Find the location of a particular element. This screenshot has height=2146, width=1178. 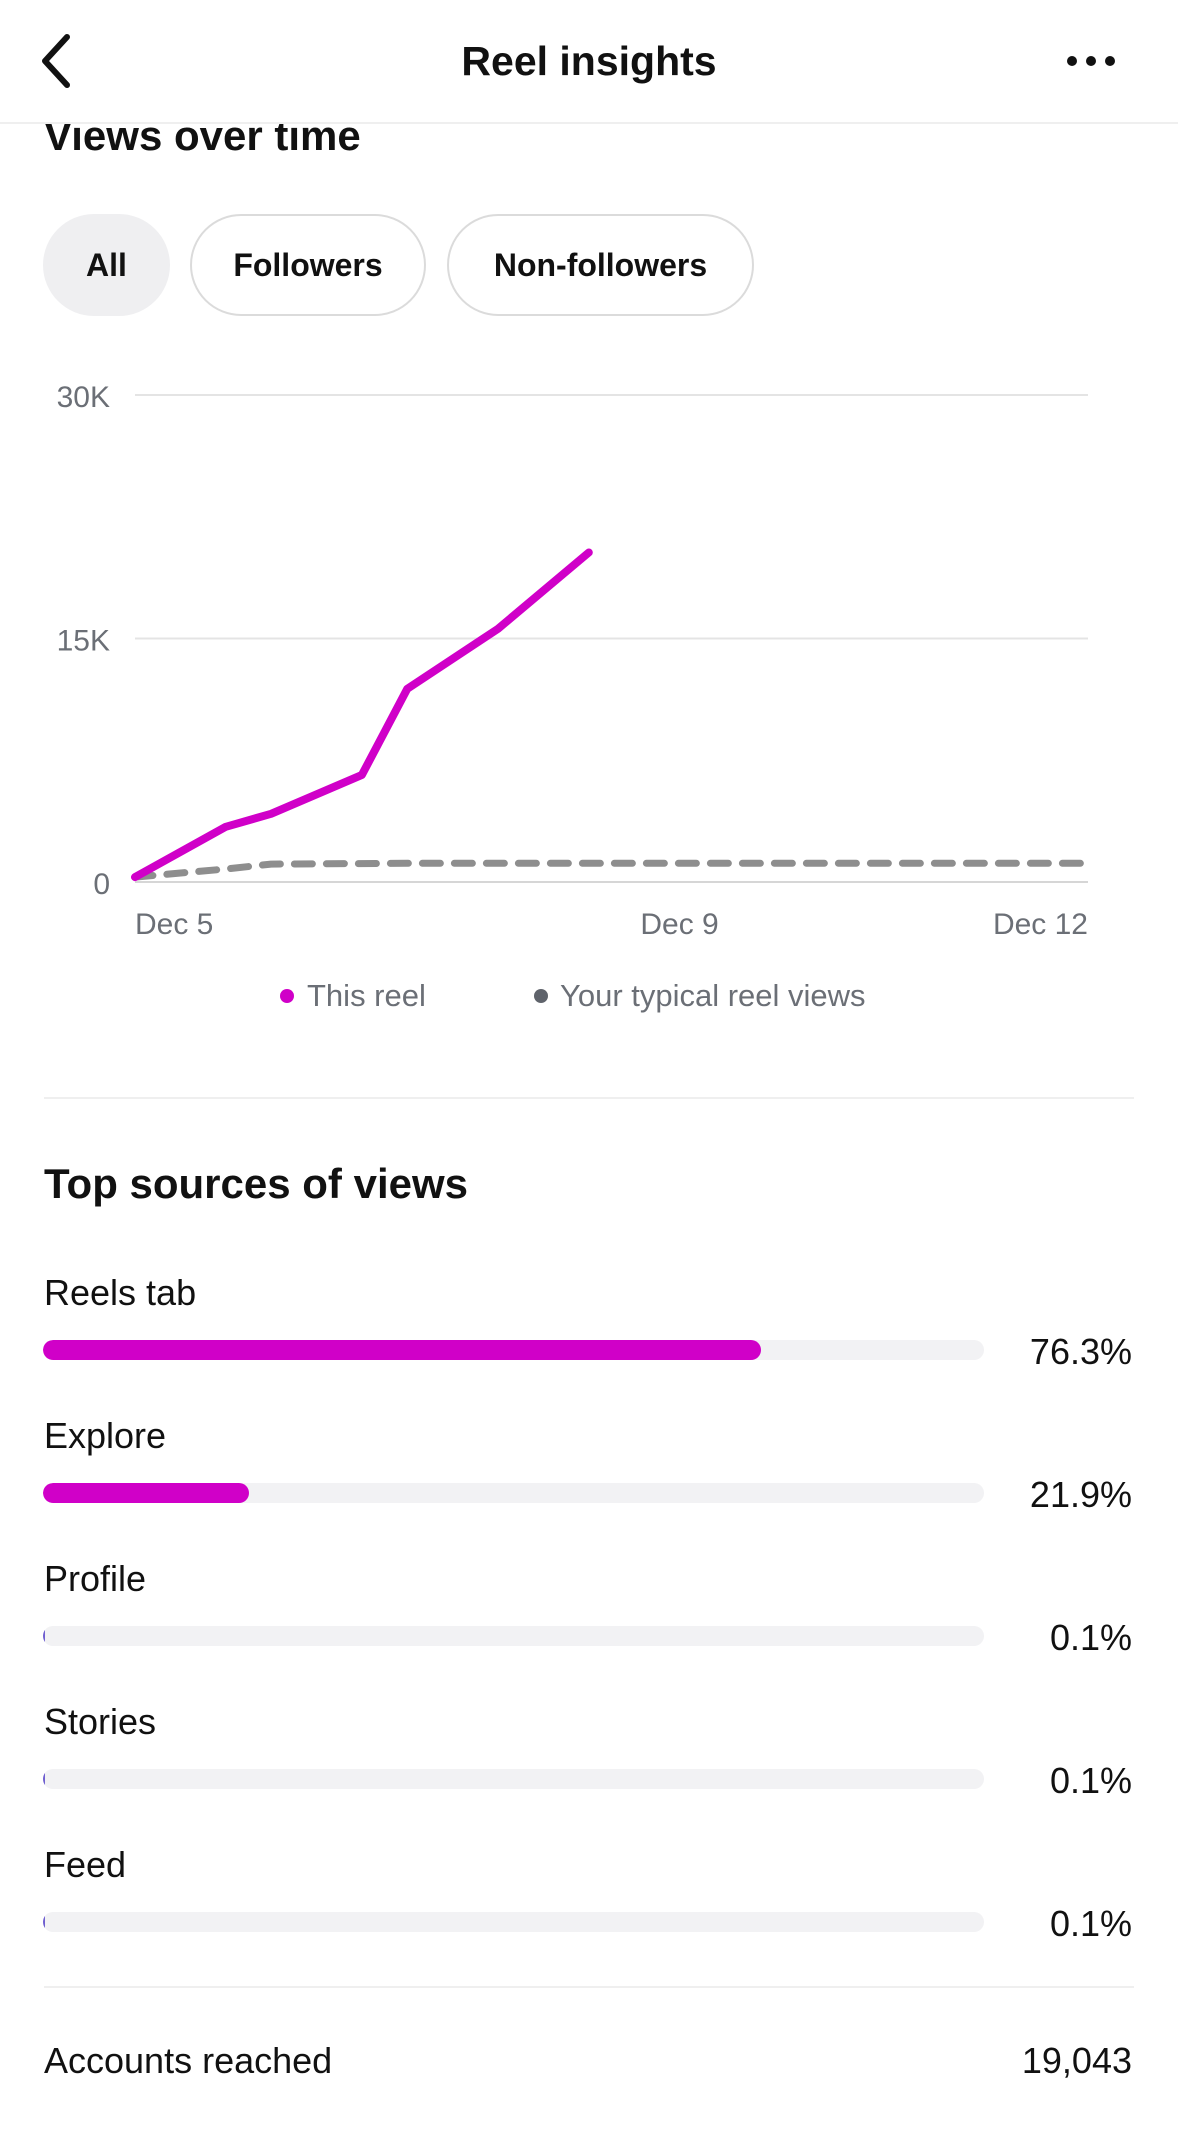

accounts-reached-value: 19,043 is located at coordinates (1076, 2060).